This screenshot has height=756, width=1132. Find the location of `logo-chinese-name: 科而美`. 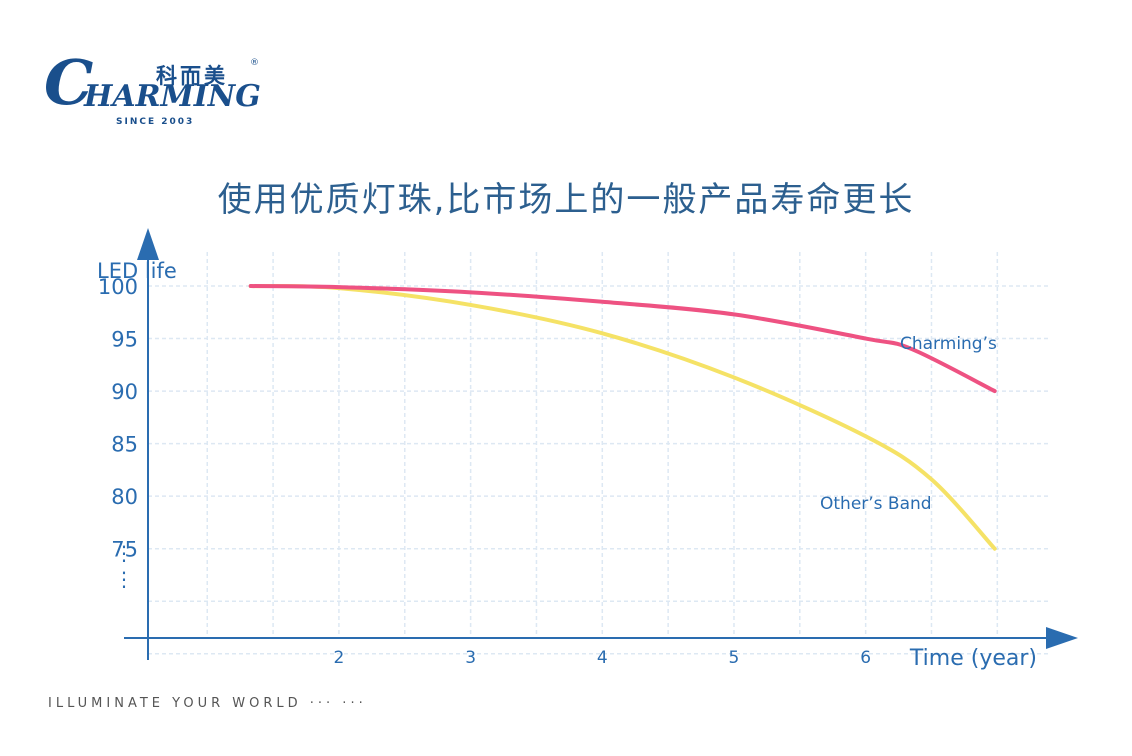

logo-chinese-name: 科而美 is located at coordinates (192, 76).